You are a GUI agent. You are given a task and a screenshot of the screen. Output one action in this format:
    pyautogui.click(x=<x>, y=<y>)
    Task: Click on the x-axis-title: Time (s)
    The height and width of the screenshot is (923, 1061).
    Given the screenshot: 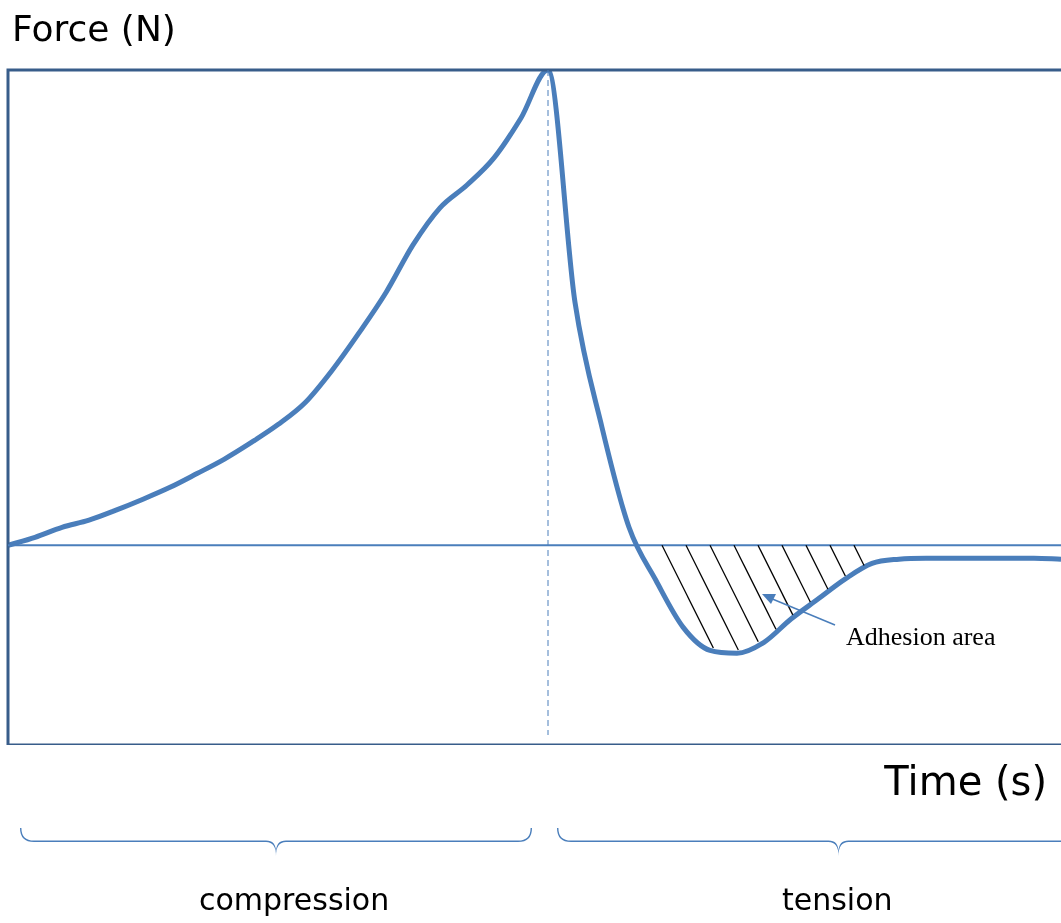 What is the action you would take?
    pyautogui.click(x=965, y=781)
    